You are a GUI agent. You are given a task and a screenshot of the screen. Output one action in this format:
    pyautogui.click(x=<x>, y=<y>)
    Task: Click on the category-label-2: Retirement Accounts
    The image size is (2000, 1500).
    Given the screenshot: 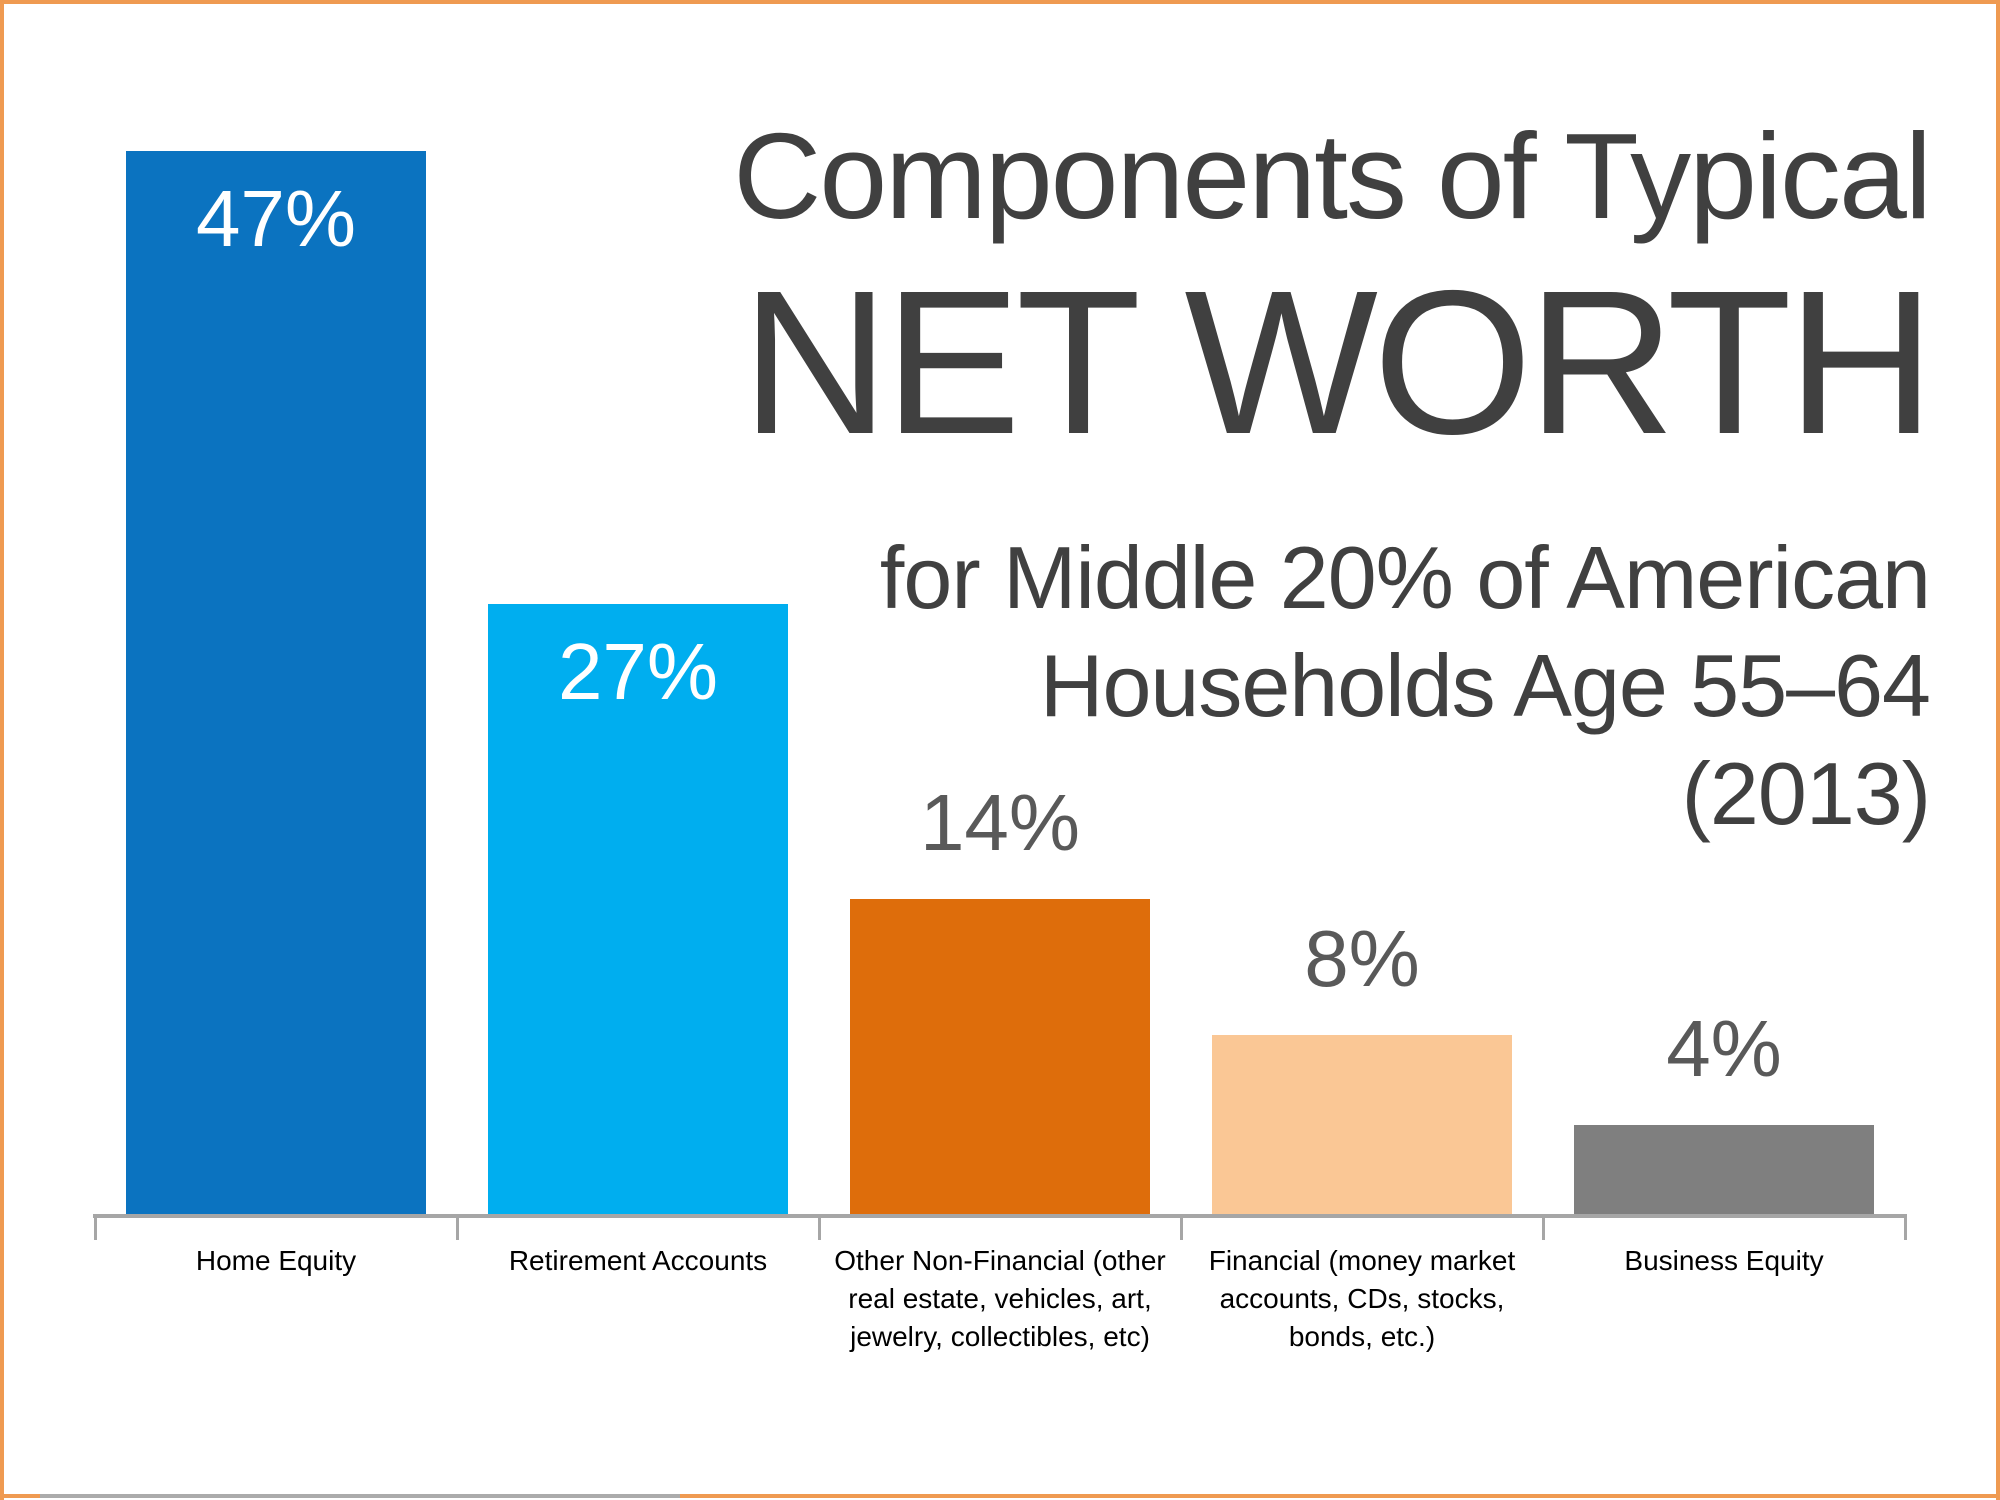 What is the action you would take?
    pyautogui.click(x=638, y=1260)
    